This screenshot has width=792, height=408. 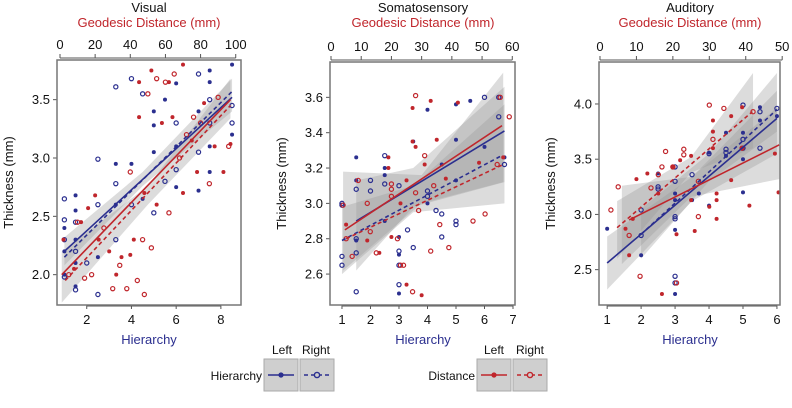 I want to click on legend-right-header-hierarchy: Right, so click(x=316, y=350).